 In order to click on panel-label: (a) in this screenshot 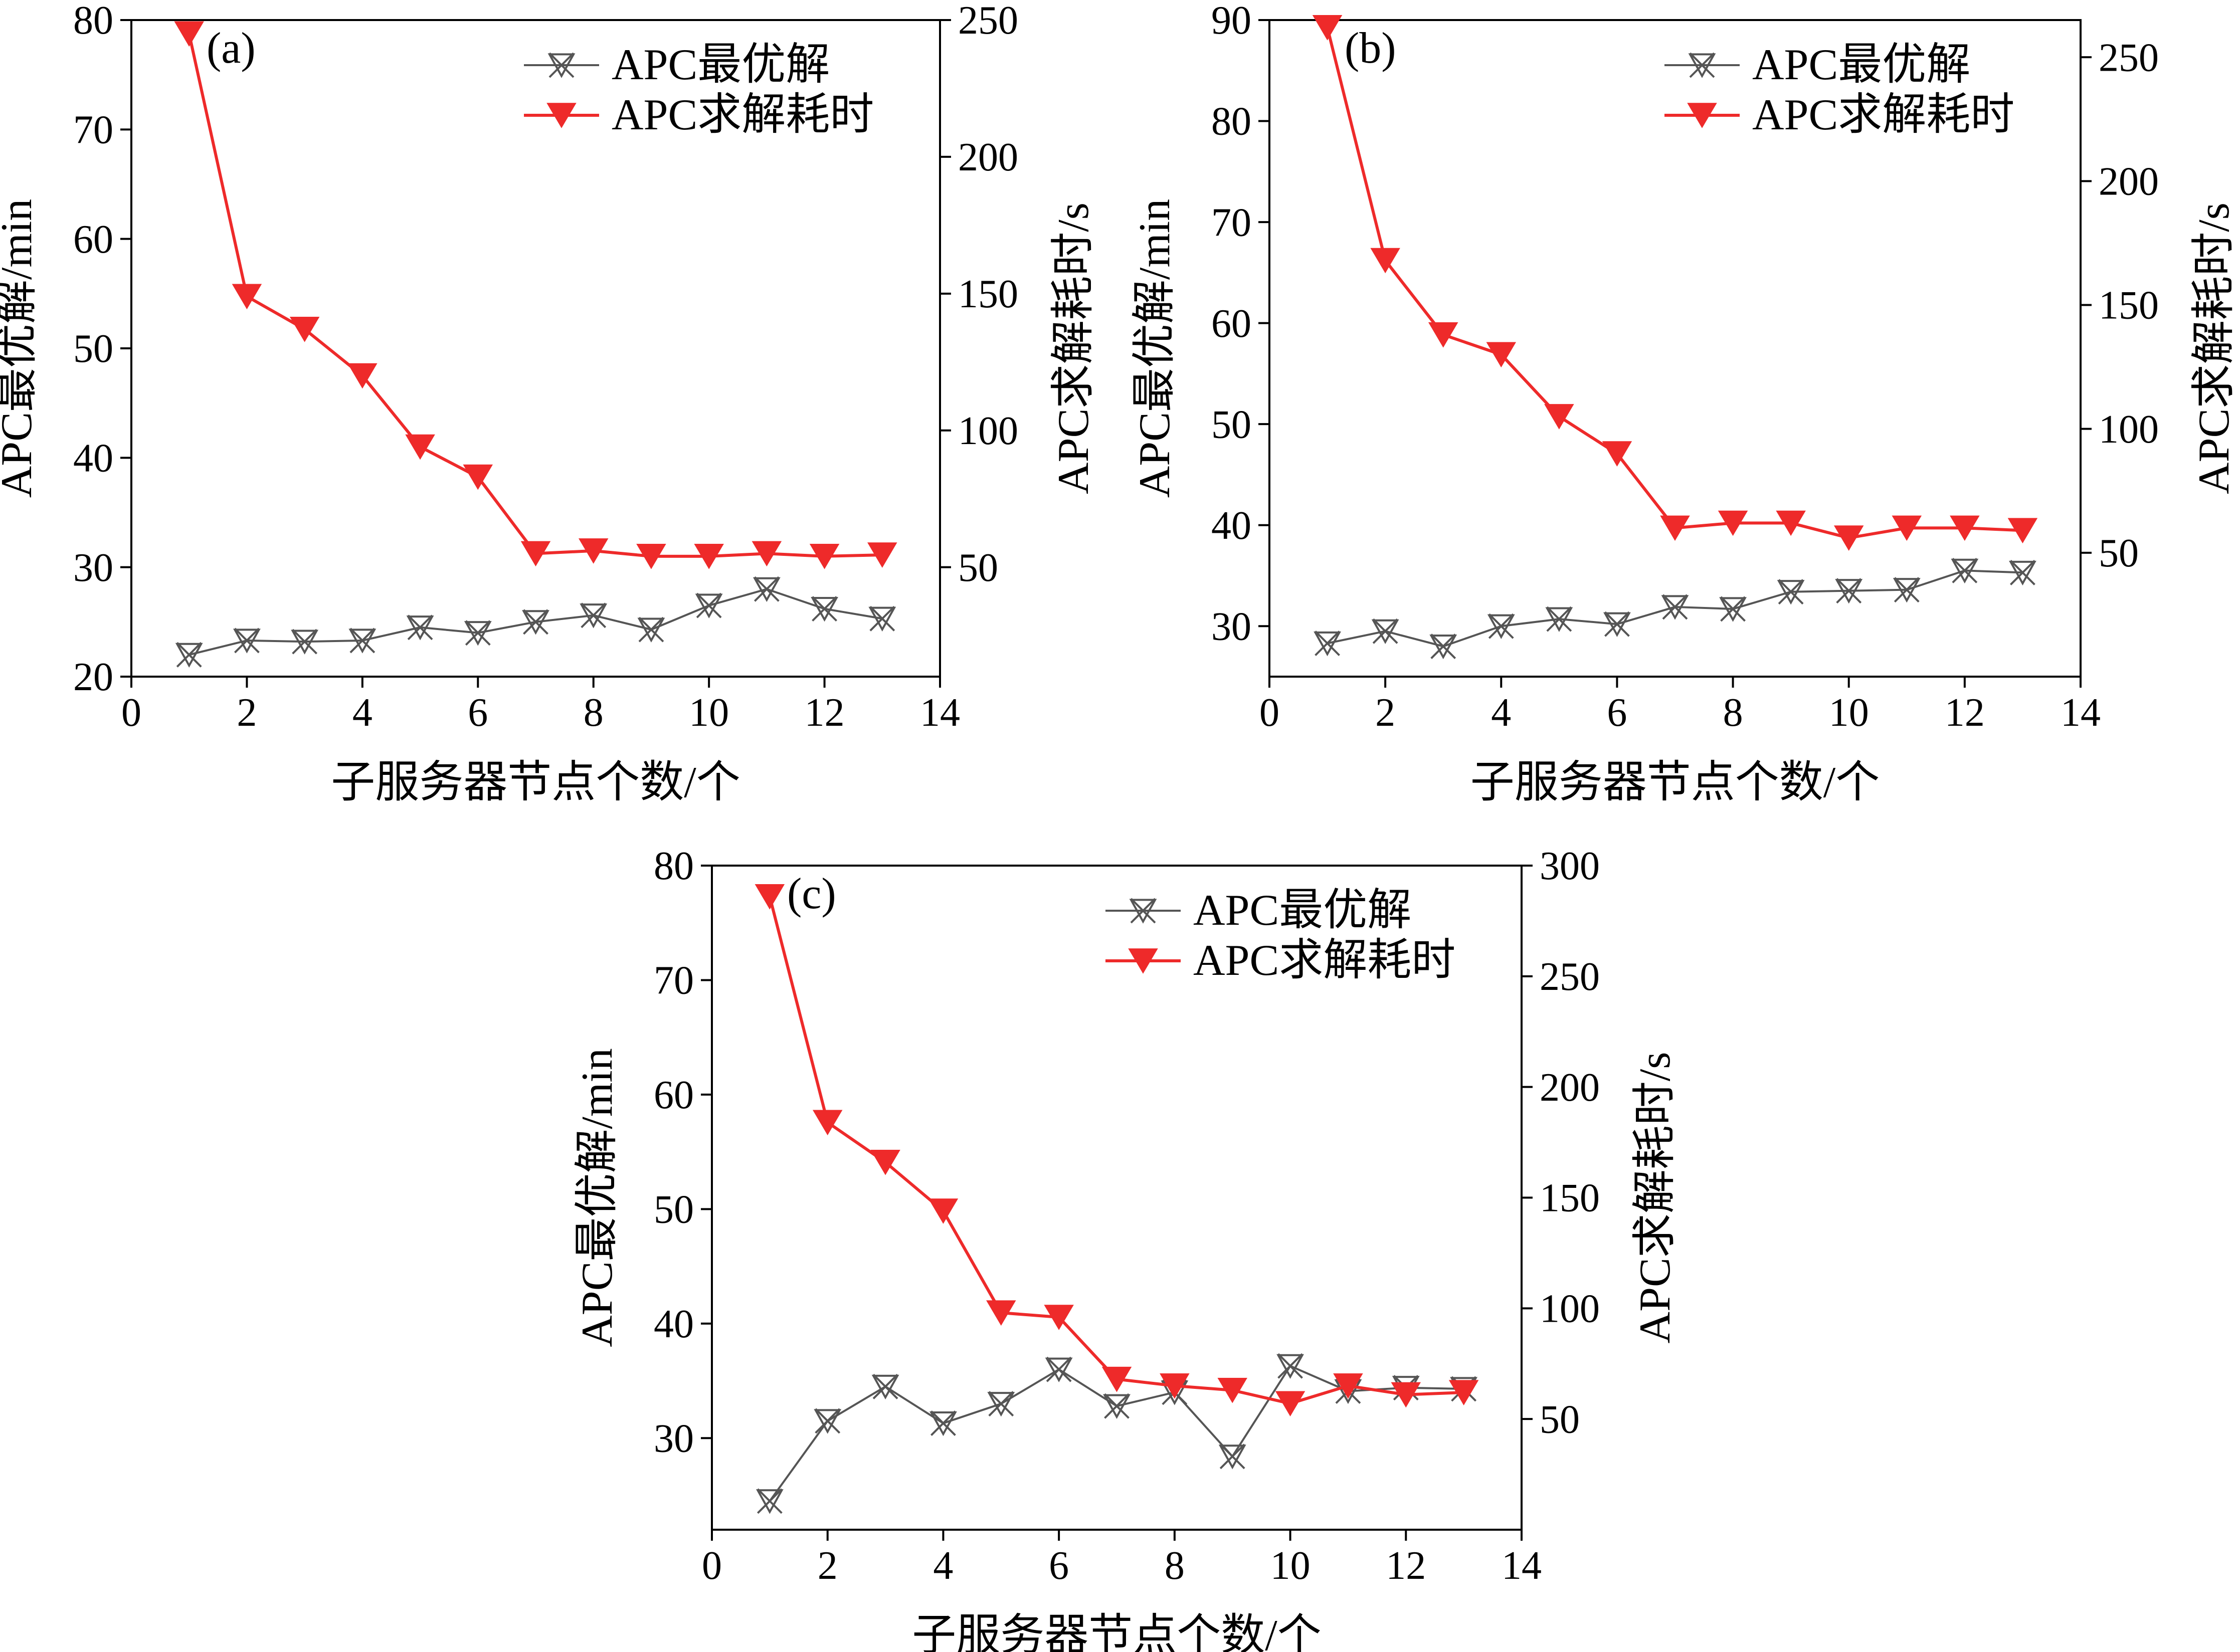, I will do `click(232, 49)`.